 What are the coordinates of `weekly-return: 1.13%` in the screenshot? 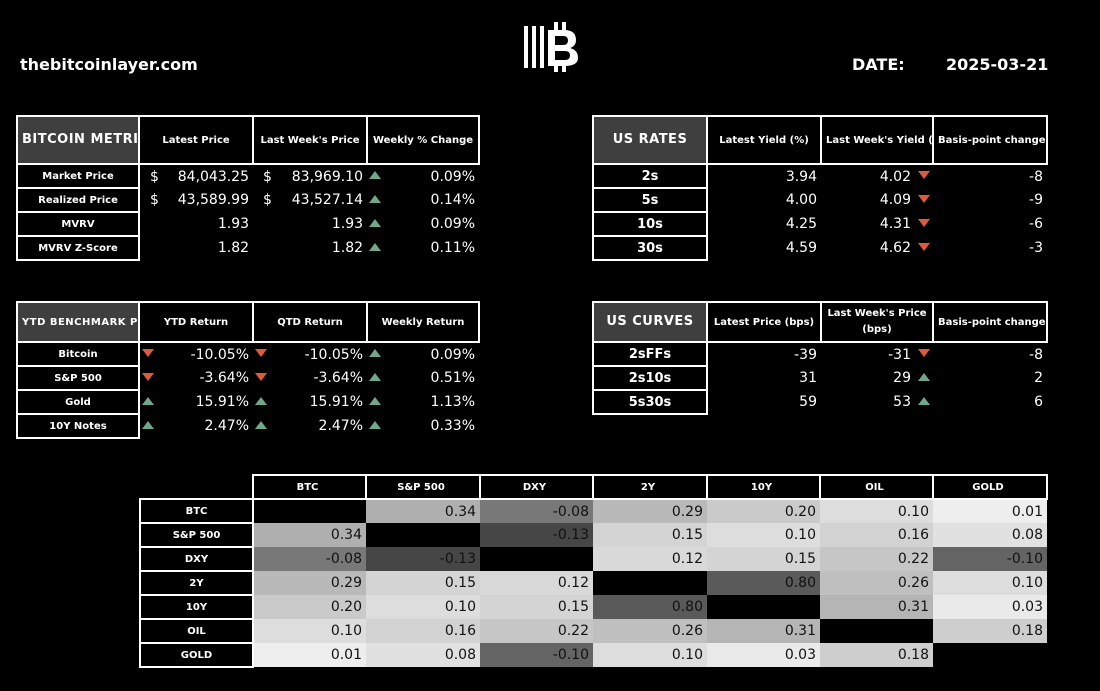 It's located at (453, 402).